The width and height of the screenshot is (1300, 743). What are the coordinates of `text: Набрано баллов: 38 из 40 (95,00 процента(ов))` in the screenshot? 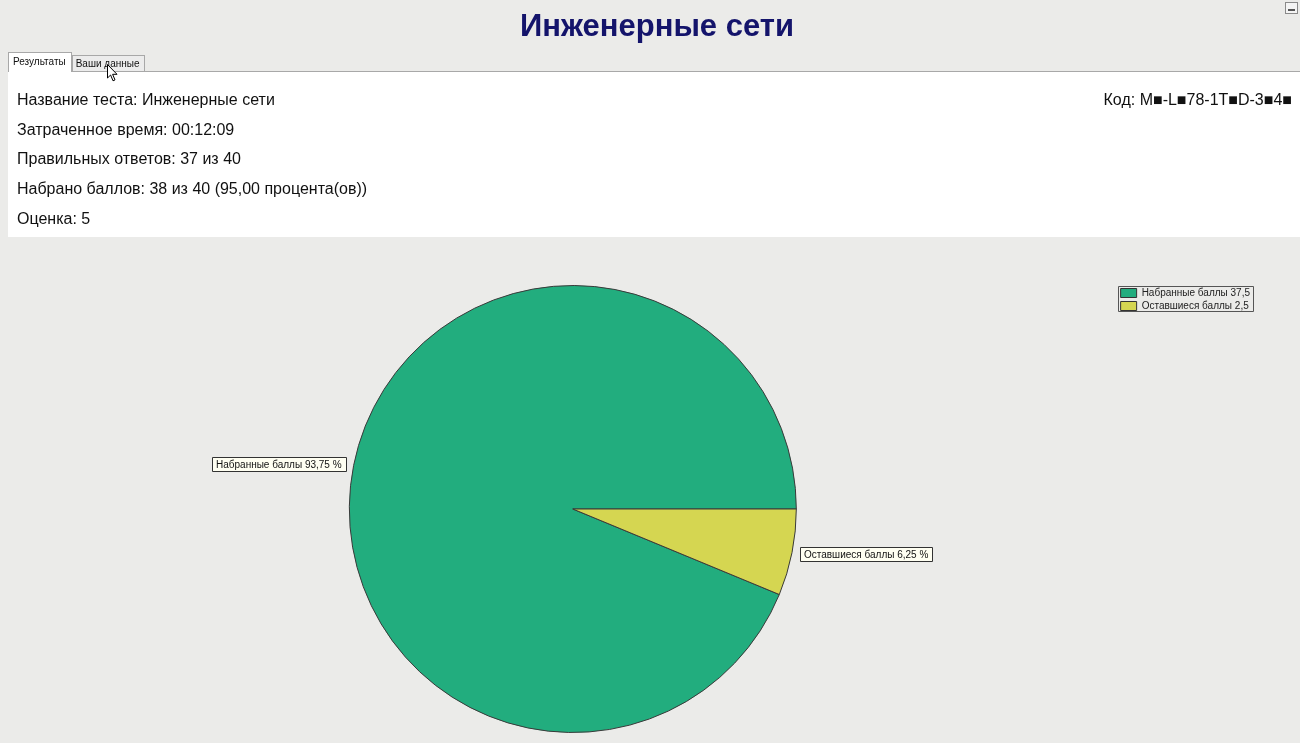 It's located at (192, 189).